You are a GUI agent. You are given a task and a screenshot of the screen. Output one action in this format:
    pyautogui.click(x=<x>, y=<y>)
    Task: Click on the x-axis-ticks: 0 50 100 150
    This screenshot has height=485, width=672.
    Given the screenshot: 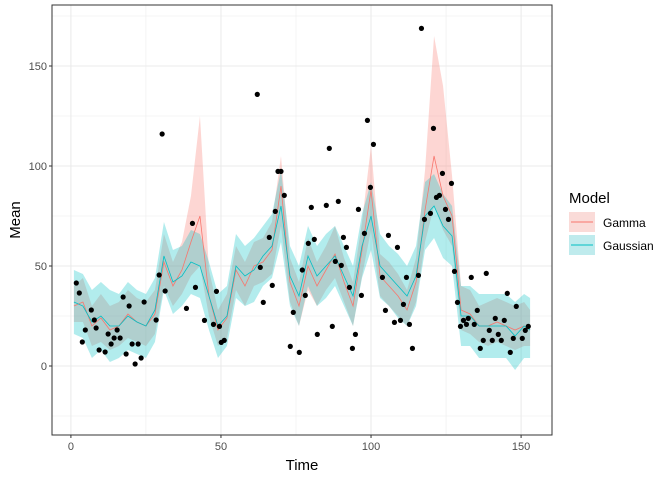 What is the action you would take?
    pyautogui.click(x=299, y=444)
    